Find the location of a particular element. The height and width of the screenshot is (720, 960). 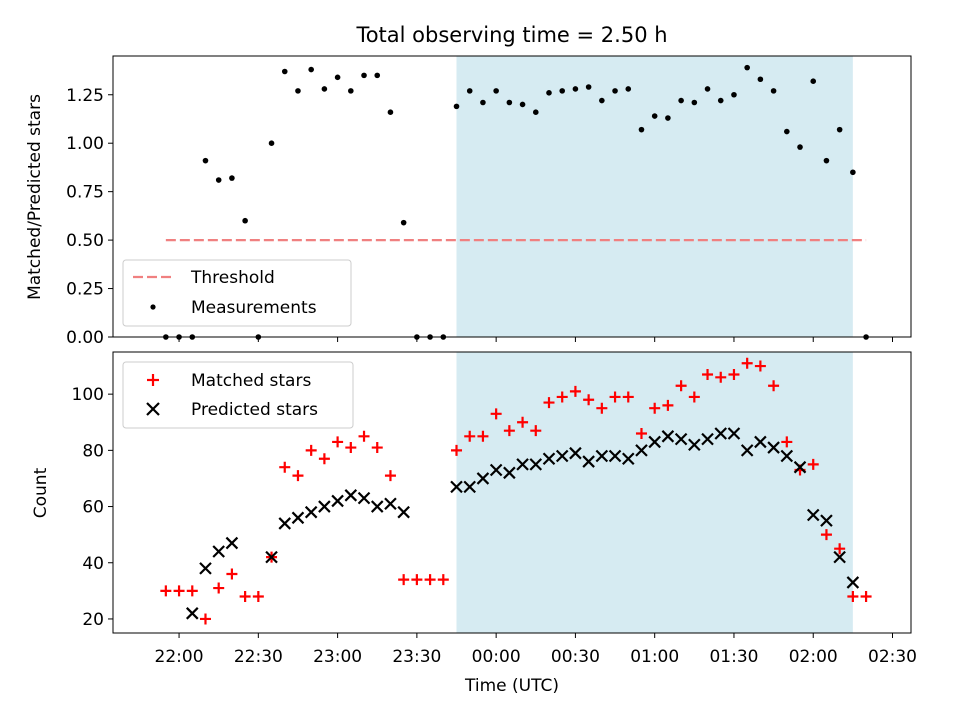

bottom-x-axis-label: Time (UTC) is located at coordinates (511, 686).